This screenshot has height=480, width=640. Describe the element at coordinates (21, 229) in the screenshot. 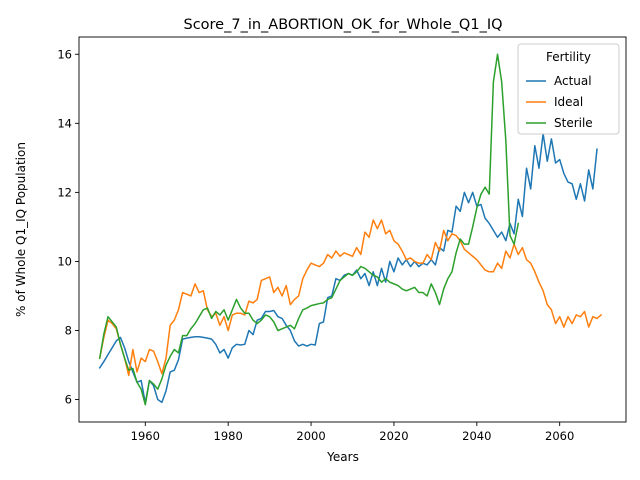

I see `y-axis-label: % of Whole Q1_IQ Population` at that location.